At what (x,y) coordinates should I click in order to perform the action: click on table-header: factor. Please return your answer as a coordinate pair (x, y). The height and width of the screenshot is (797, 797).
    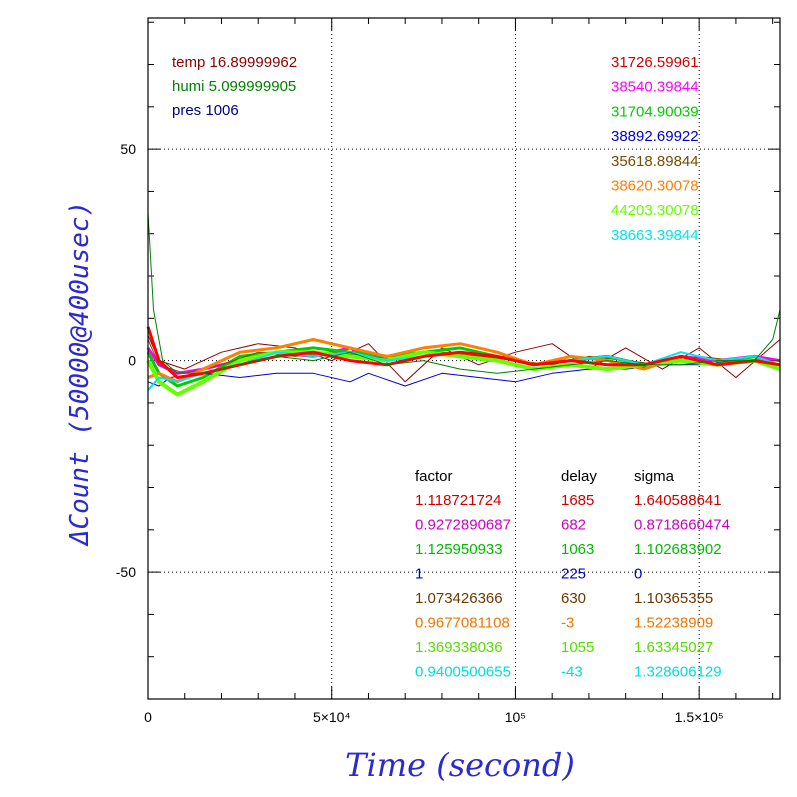
    Looking at the image, I should click on (434, 476).